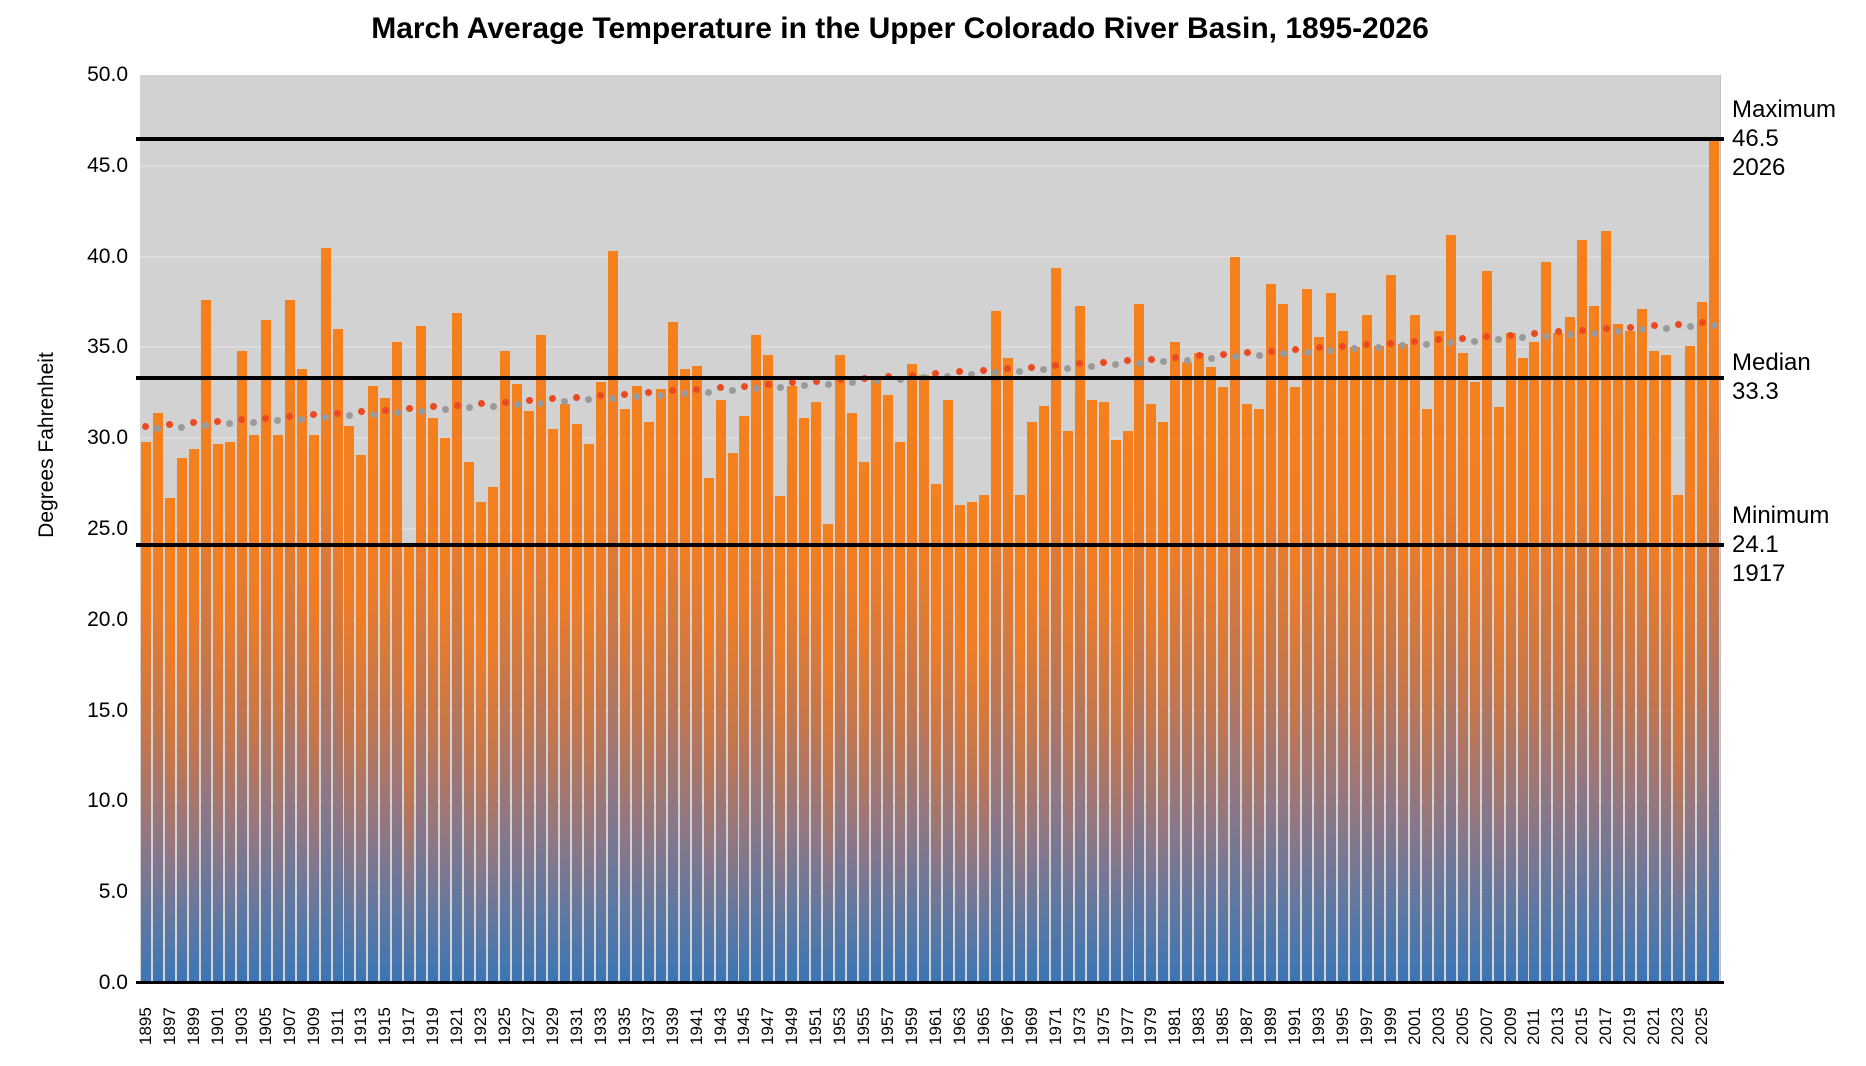 Image resolution: width=1866 pixels, height=1066 pixels. I want to click on trend-dot-1998, so click(1379, 347).